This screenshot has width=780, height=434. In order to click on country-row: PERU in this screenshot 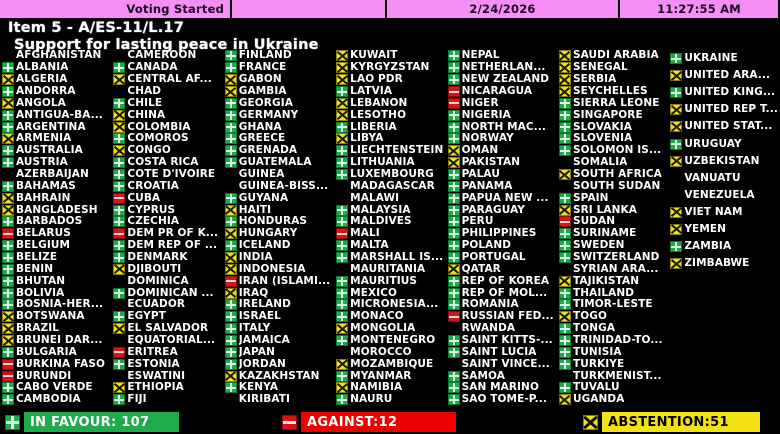, I will do `click(501, 222)`.